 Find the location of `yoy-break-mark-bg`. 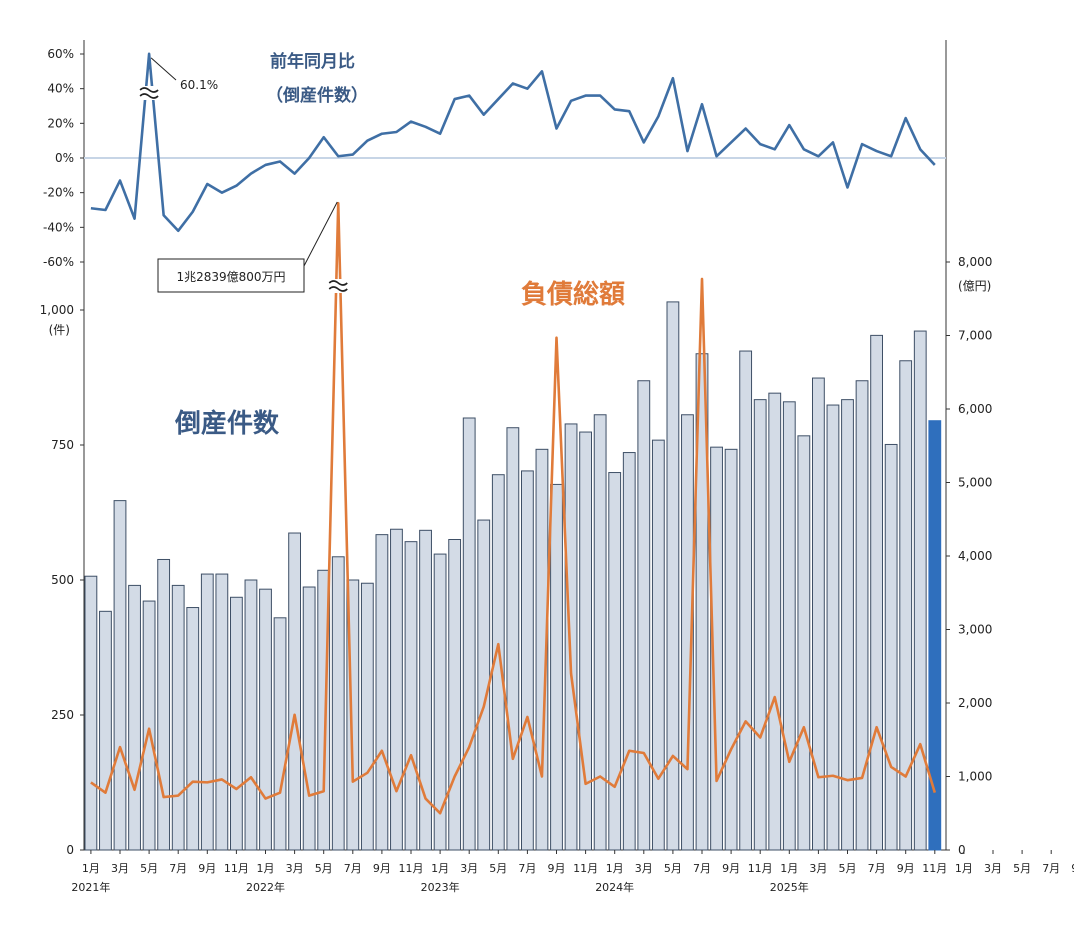

yoy-break-mark-bg is located at coordinates (149, 93).